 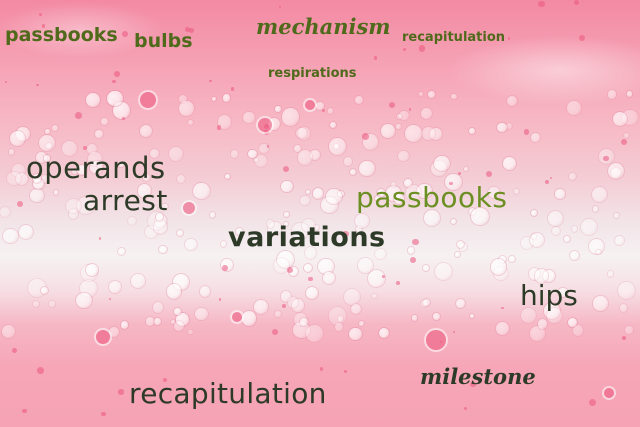 I want to click on word-milestone: milestone, so click(x=478, y=376).